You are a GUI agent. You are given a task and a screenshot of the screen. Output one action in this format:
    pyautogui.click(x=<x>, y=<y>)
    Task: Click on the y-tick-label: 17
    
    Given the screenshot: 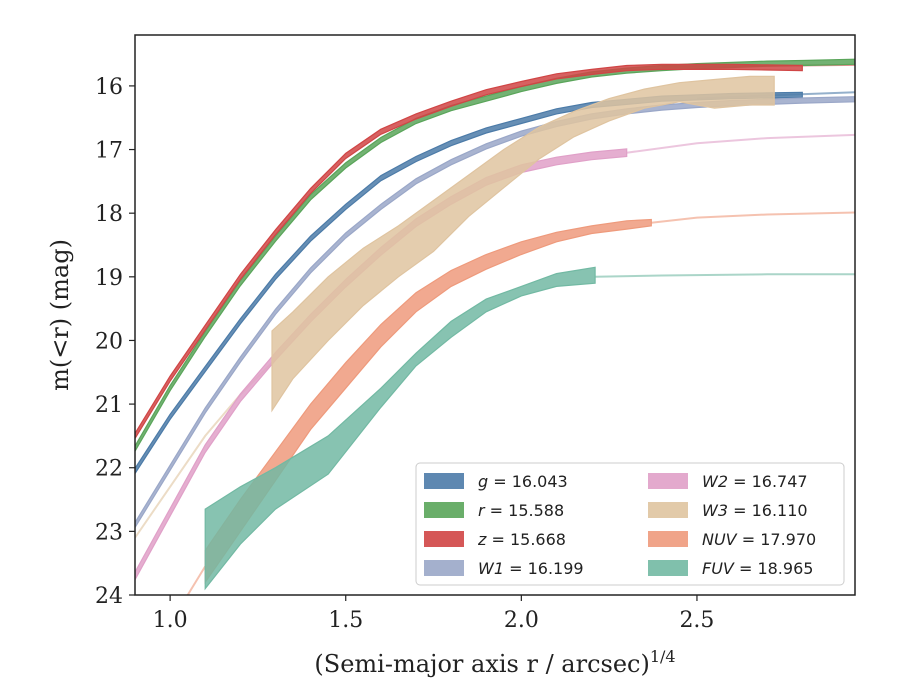 What is the action you would take?
    pyautogui.click(x=109, y=151)
    